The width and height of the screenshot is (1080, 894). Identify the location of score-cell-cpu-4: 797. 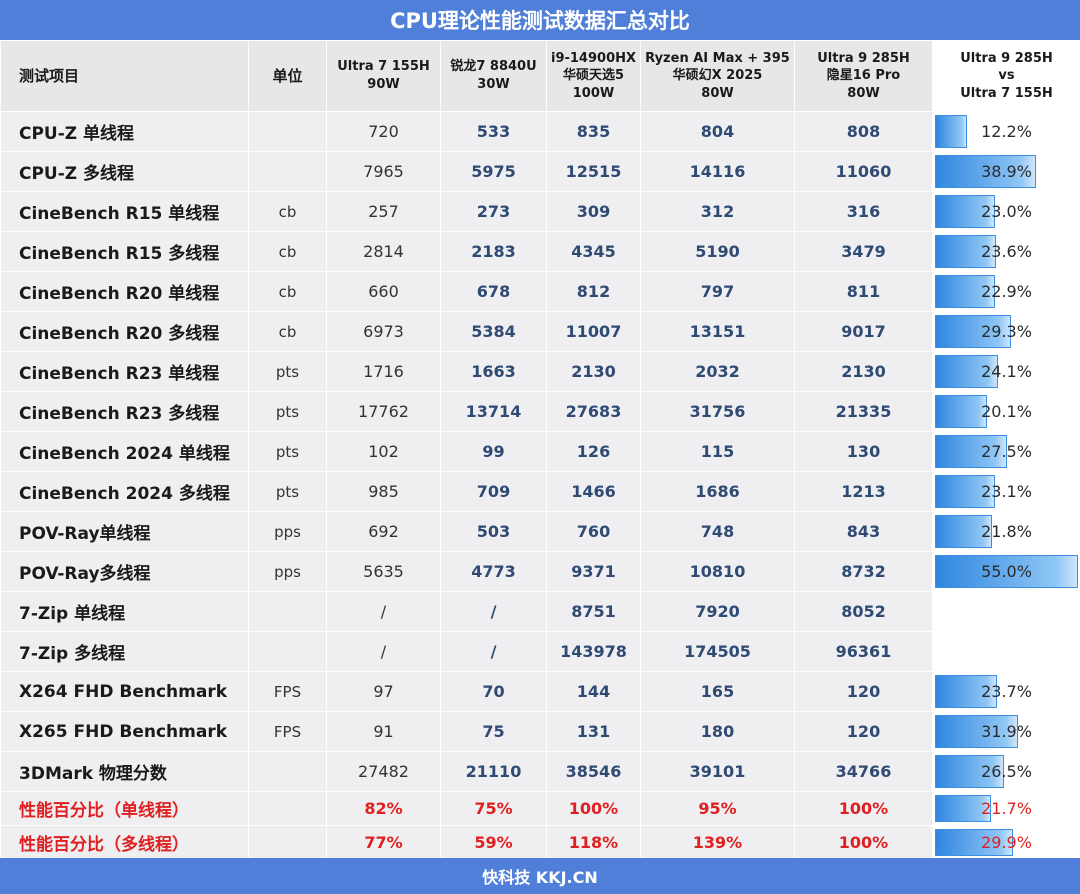
(717, 291).